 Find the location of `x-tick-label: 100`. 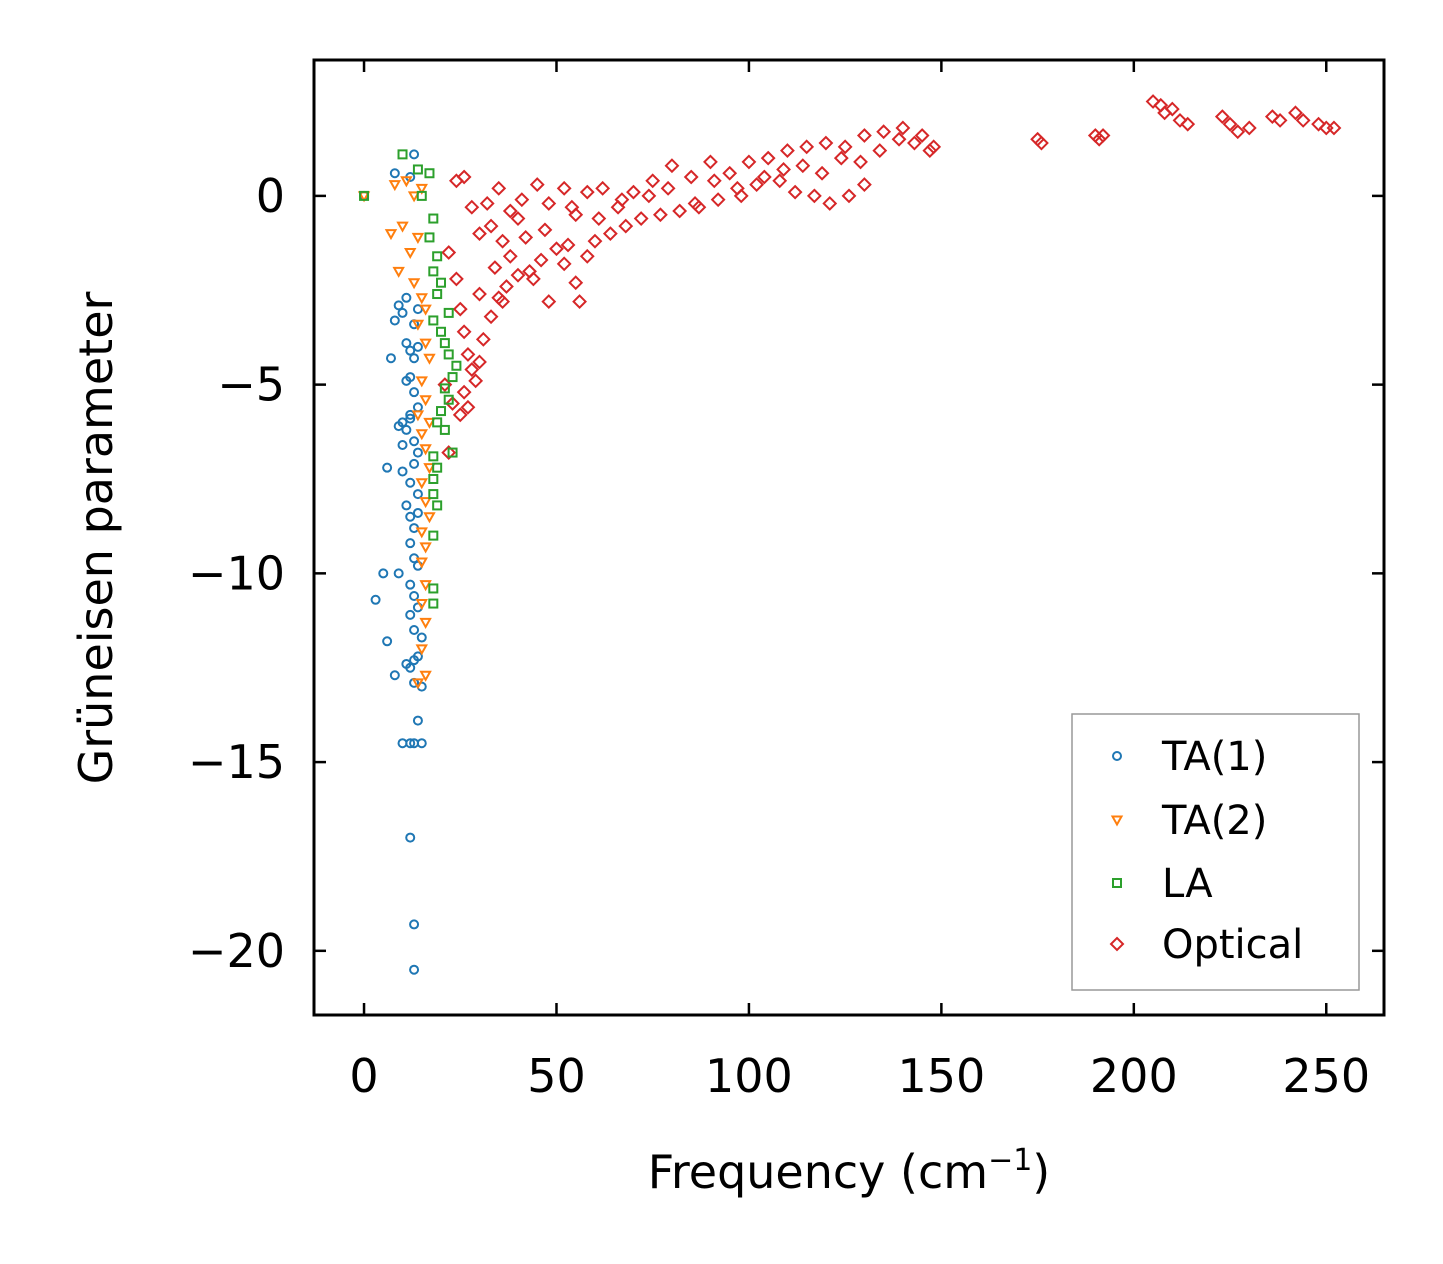

x-tick-label: 100 is located at coordinates (749, 1076).